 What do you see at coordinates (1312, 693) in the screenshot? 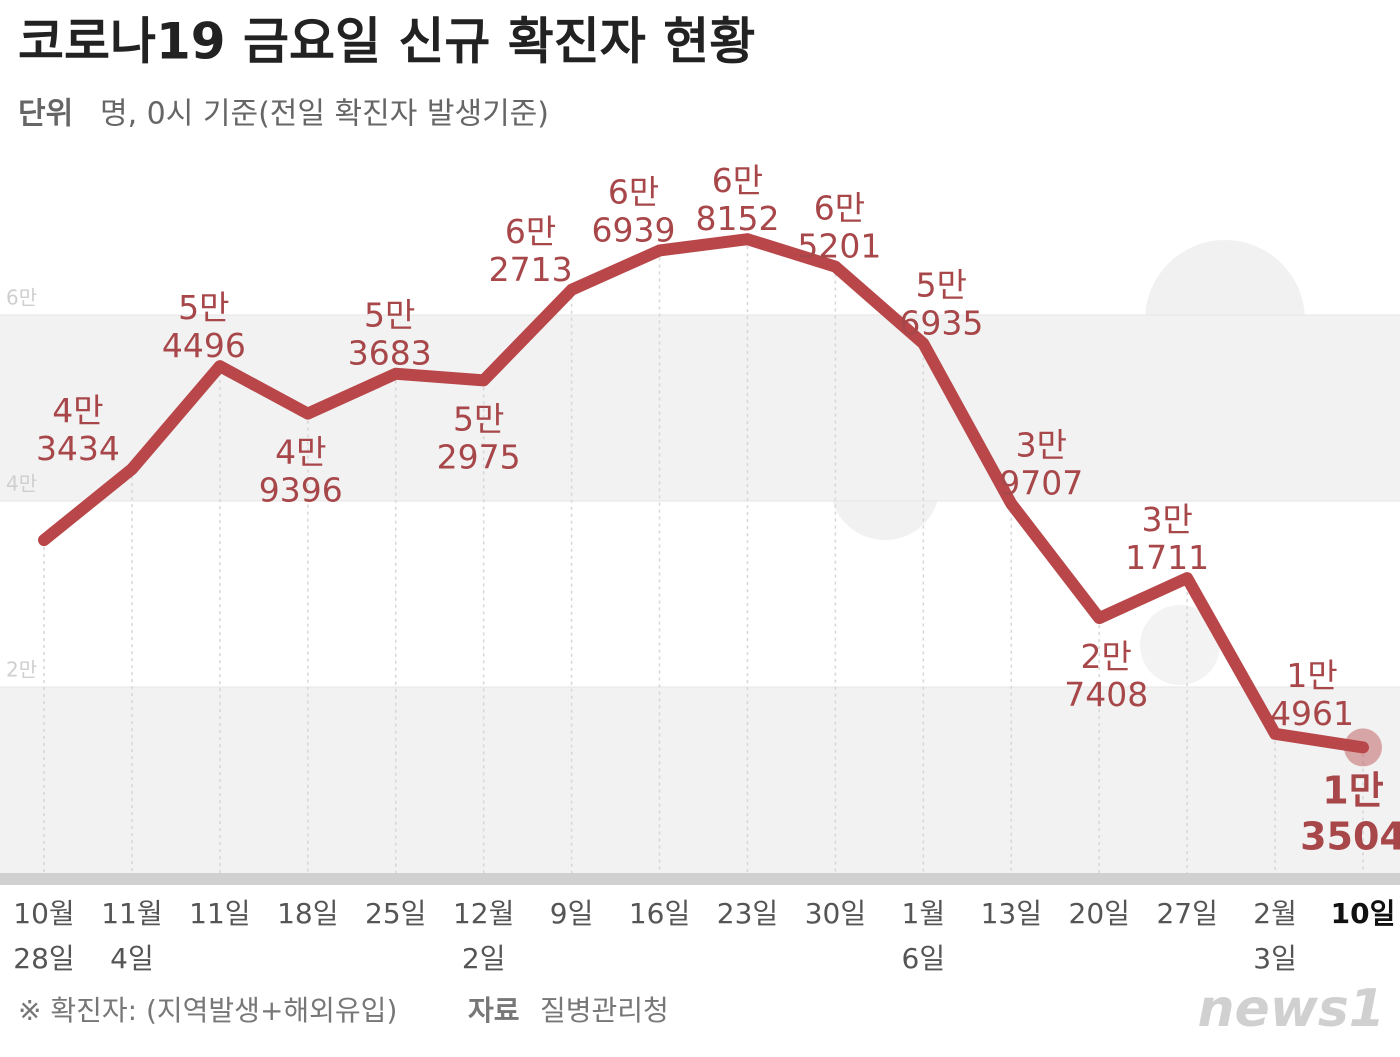
I see `value-label: 1만 4961` at bounding box center [1312, 693].